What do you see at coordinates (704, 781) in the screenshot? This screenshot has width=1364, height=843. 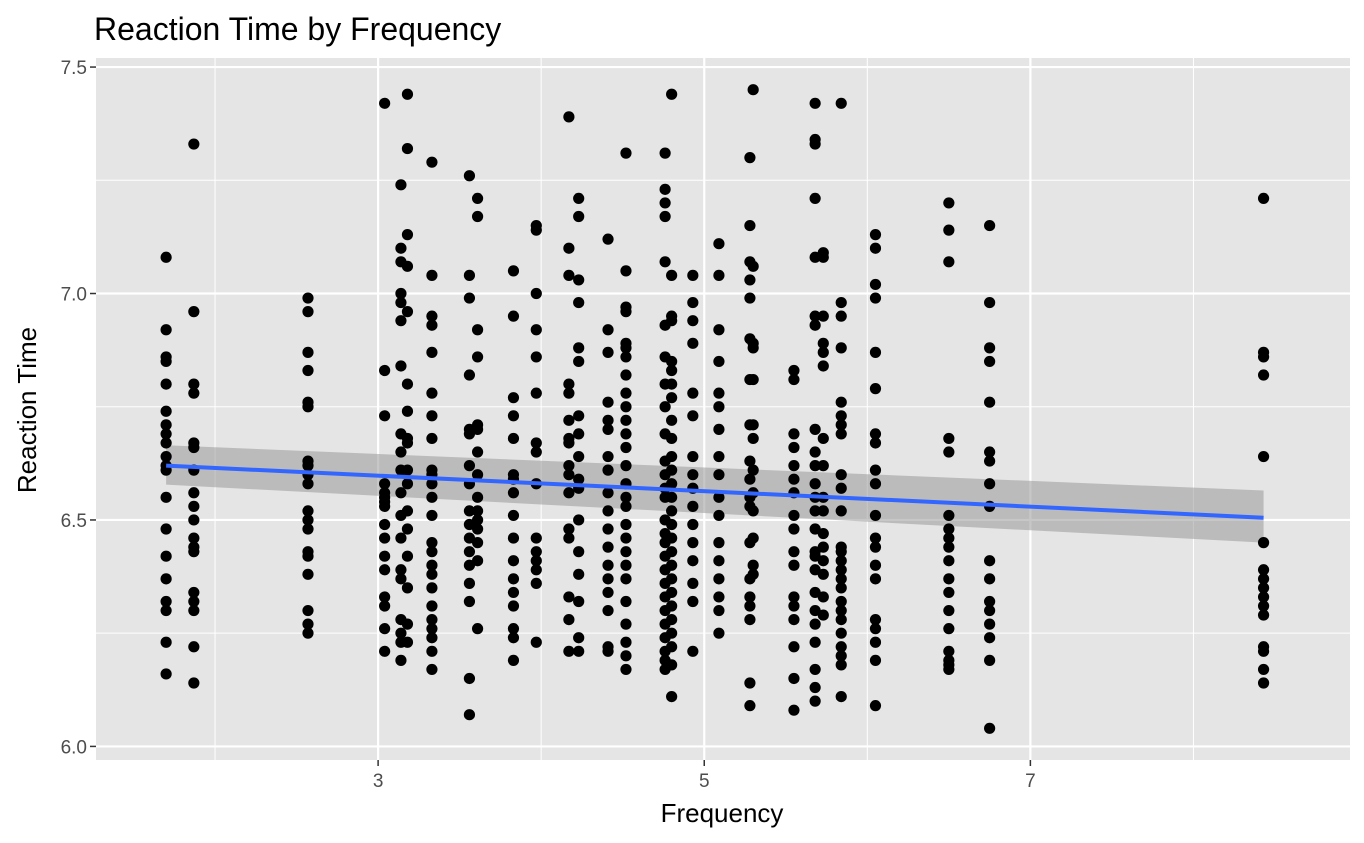 I see `x-tick-label: 5` at bounding box center [704, 781].